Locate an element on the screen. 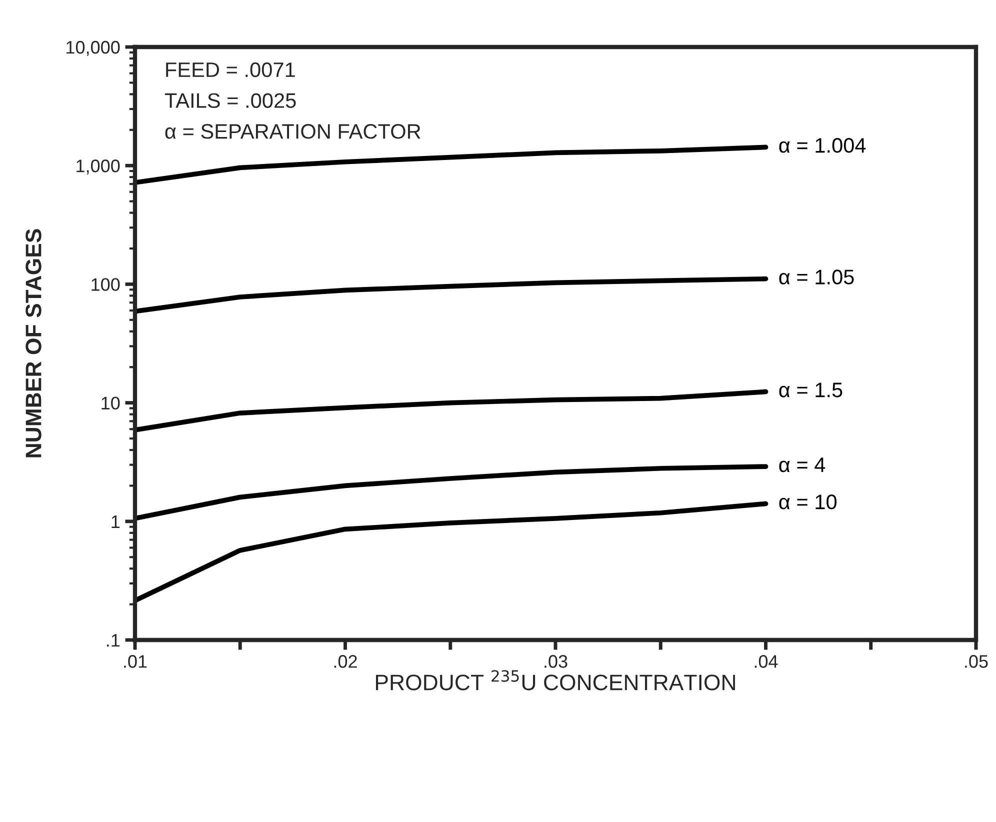 The width and height of the screenshot is (996, 822). annotation: FEED = .0071 is located at coordinates (230, 70).